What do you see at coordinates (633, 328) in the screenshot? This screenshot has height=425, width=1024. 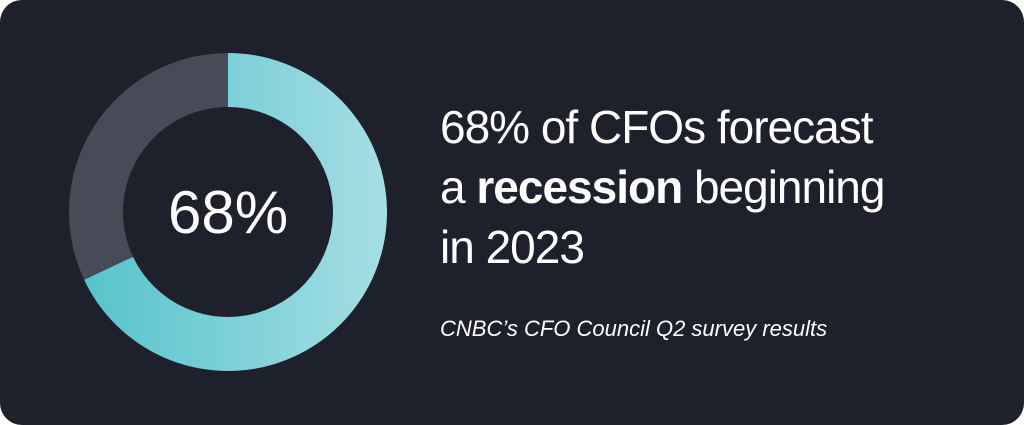 I see `source-note: CNBC’s CFO Council Q2 survey results` at bounding box center [633, 328].